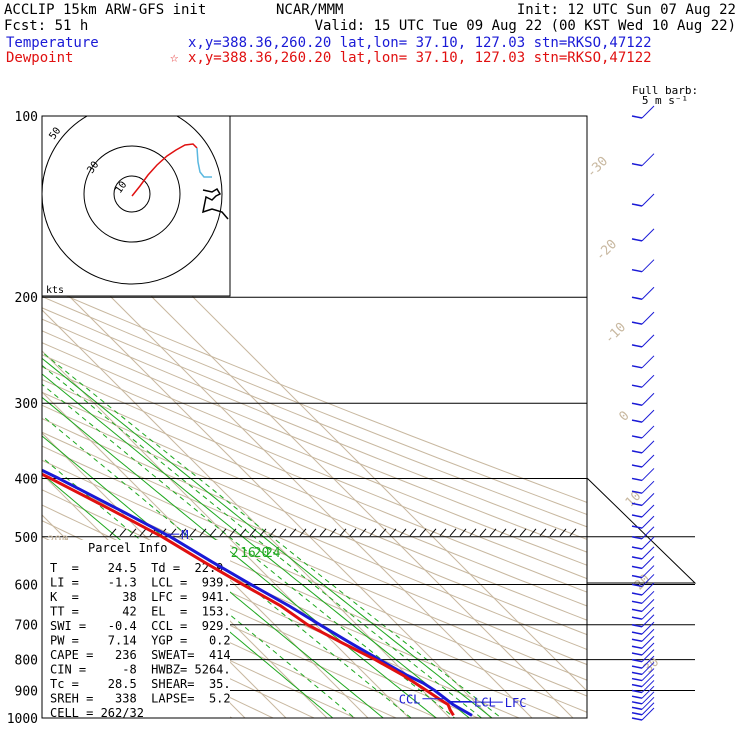 The image size is (740, 740). What do you see at coordinates (26, 661) in the screenshot?
I see `pressure-tick-label: 800` at bounding box center [26, 661].